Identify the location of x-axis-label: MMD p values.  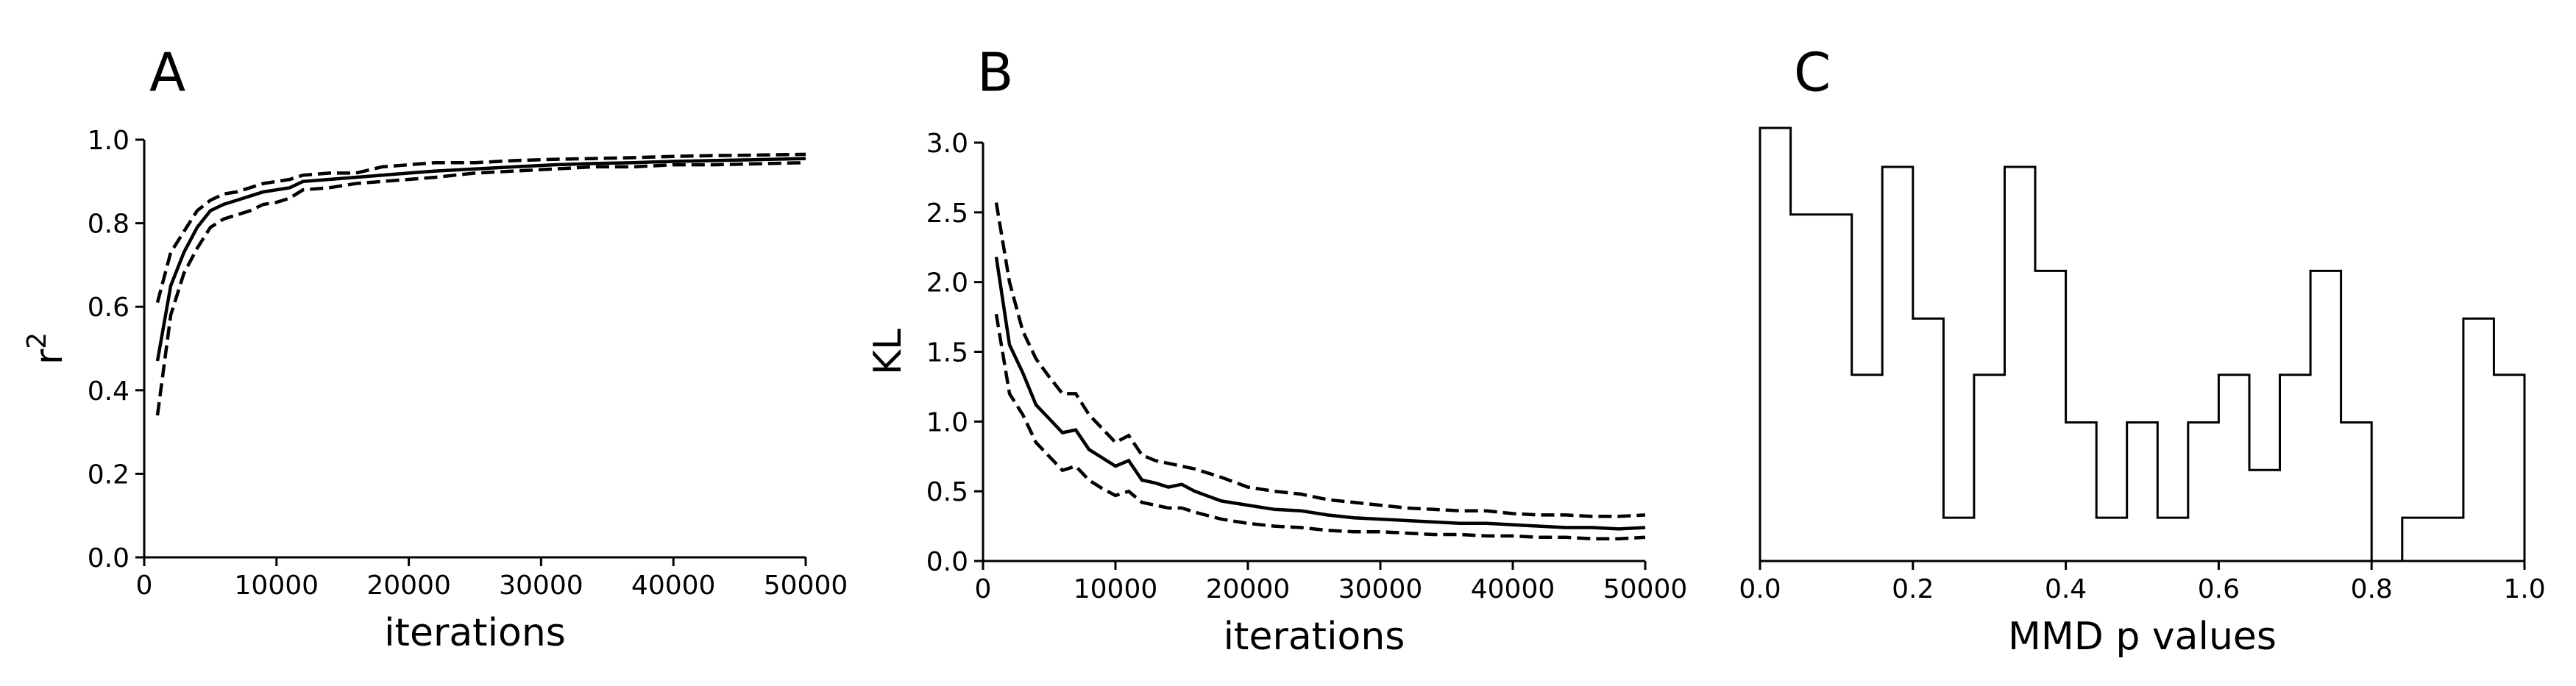
(2142, 637).